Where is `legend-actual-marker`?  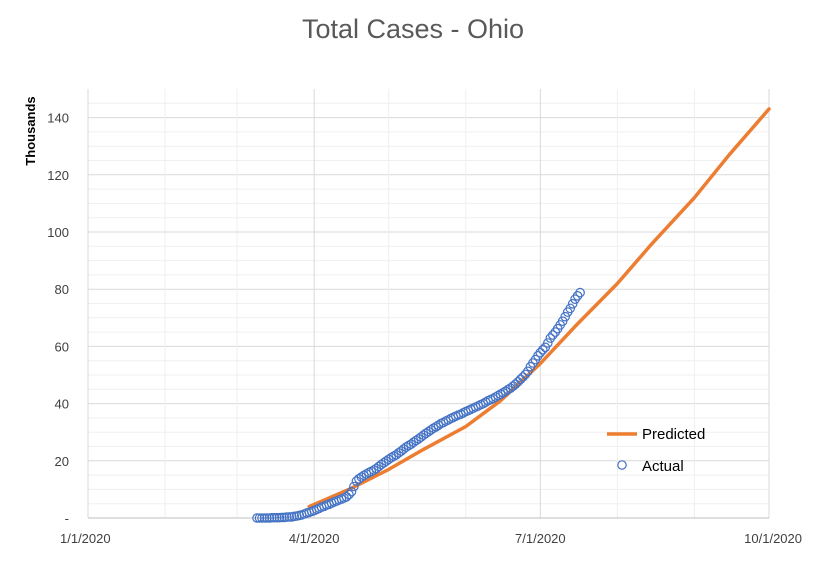
legend-actual-marker is located at coordinates (622, 465).